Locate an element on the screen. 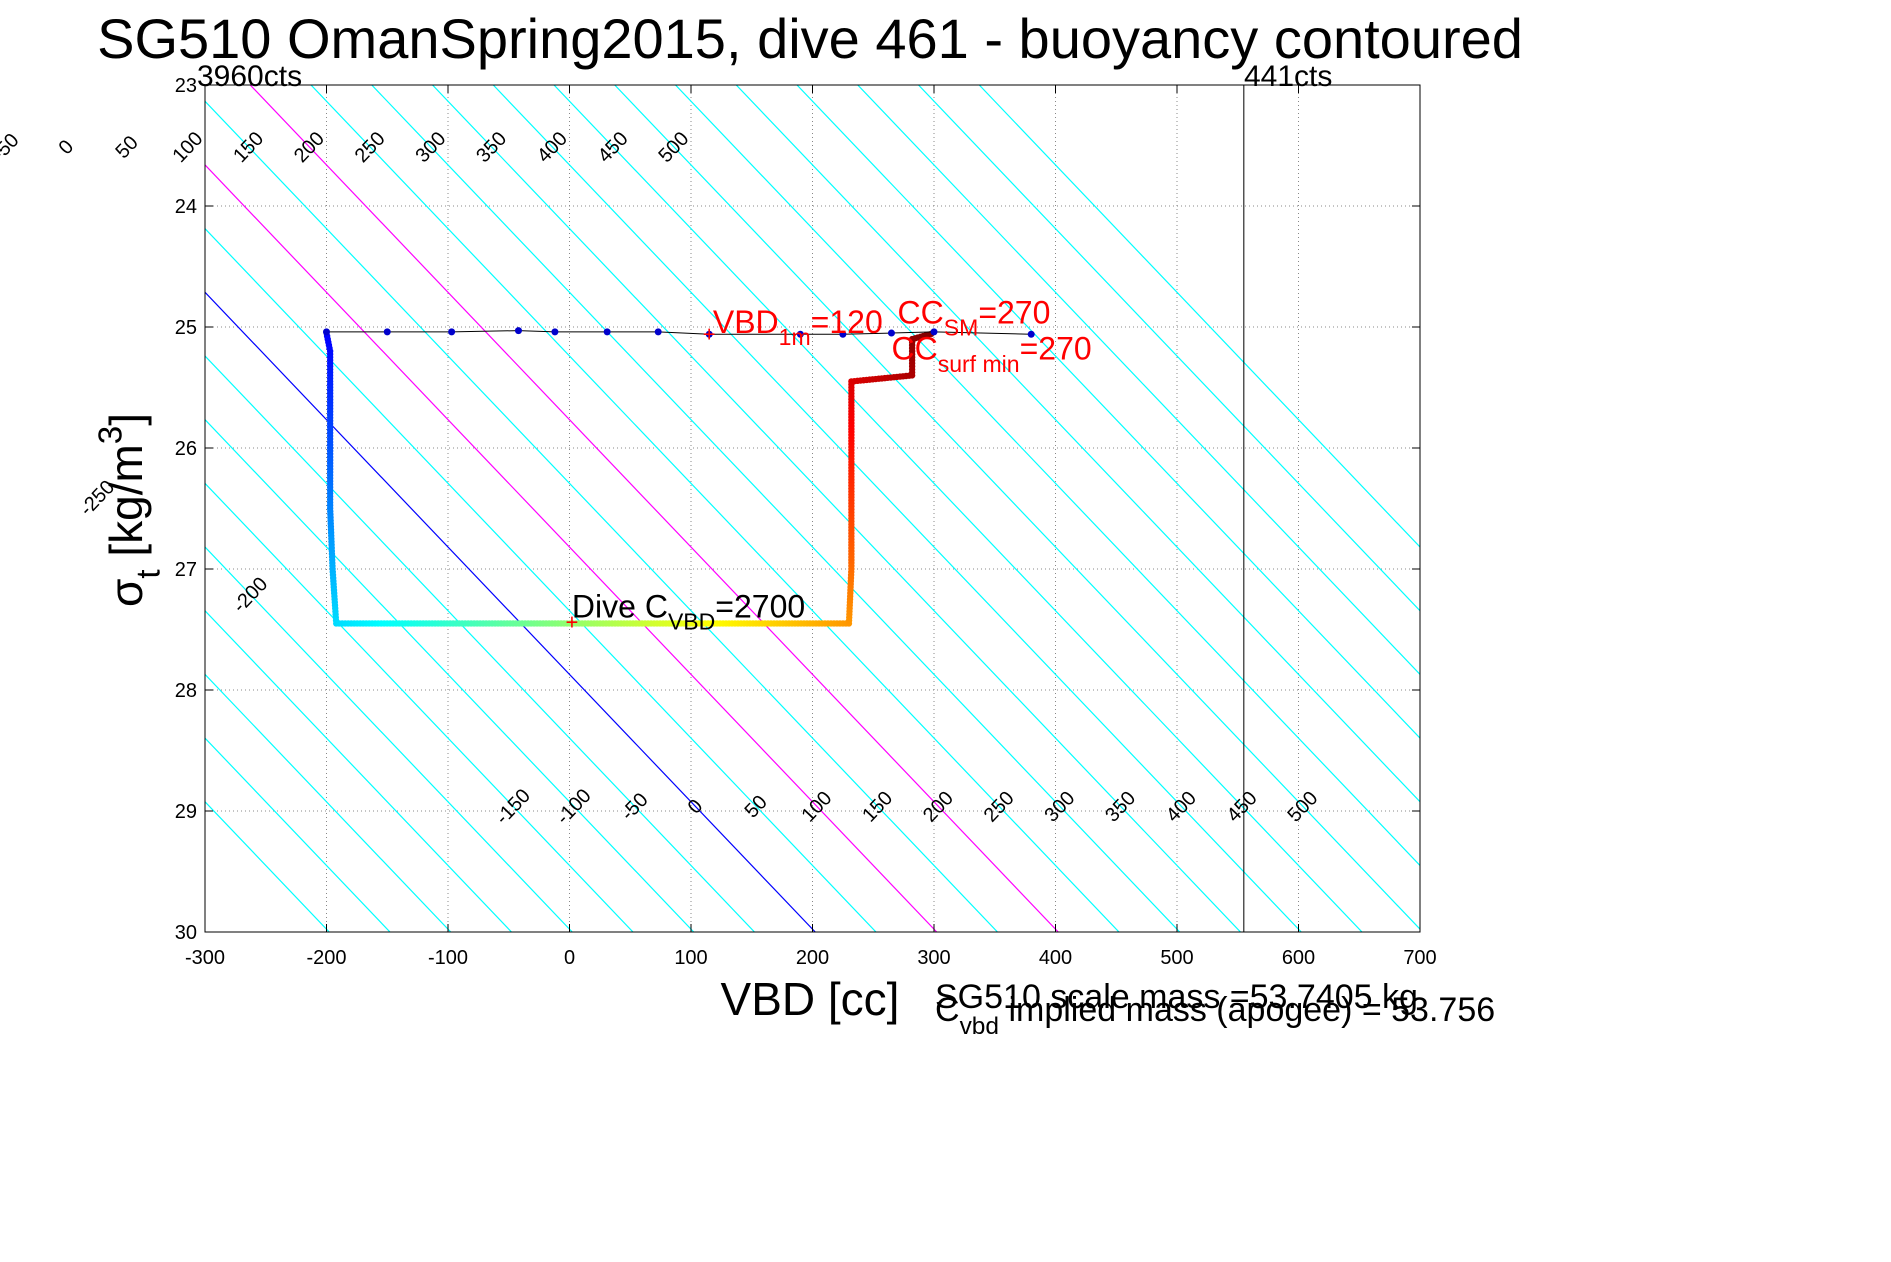  y-tick-label: 26 is located at coordinates (186, 449).